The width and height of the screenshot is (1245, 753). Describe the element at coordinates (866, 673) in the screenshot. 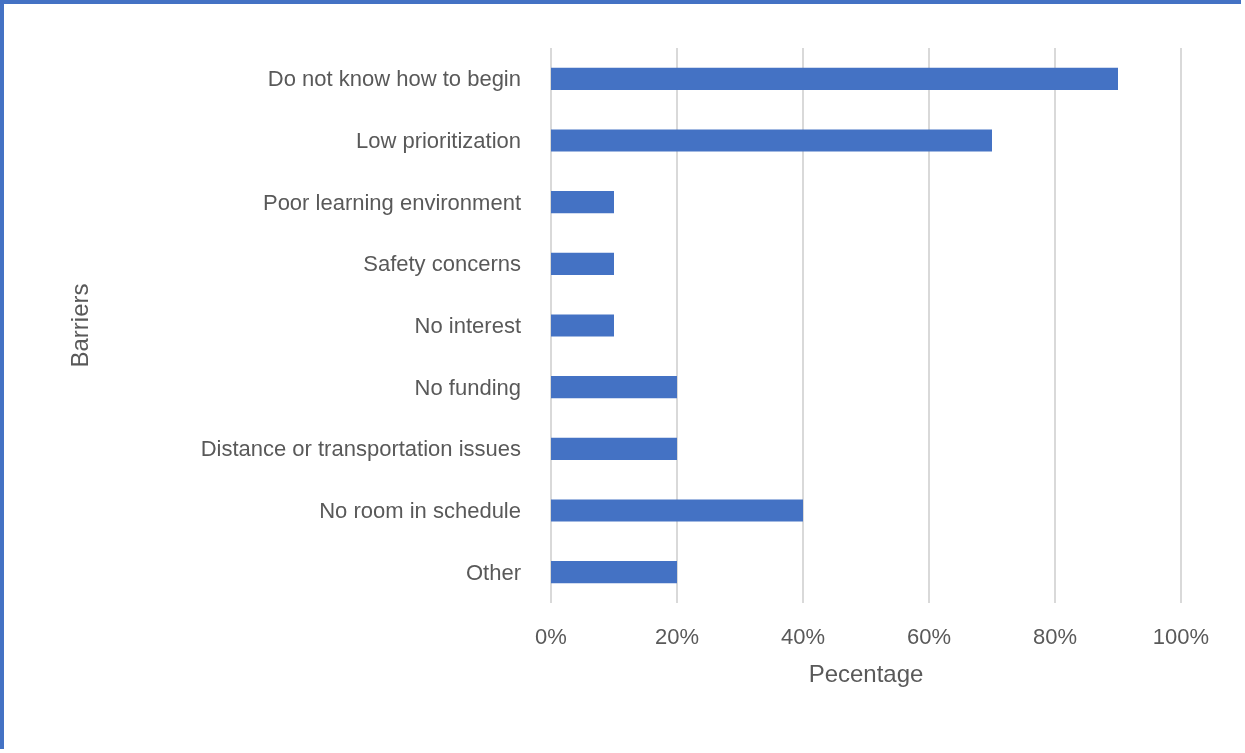

I see `x-axis-title: Pecentage` at that location.